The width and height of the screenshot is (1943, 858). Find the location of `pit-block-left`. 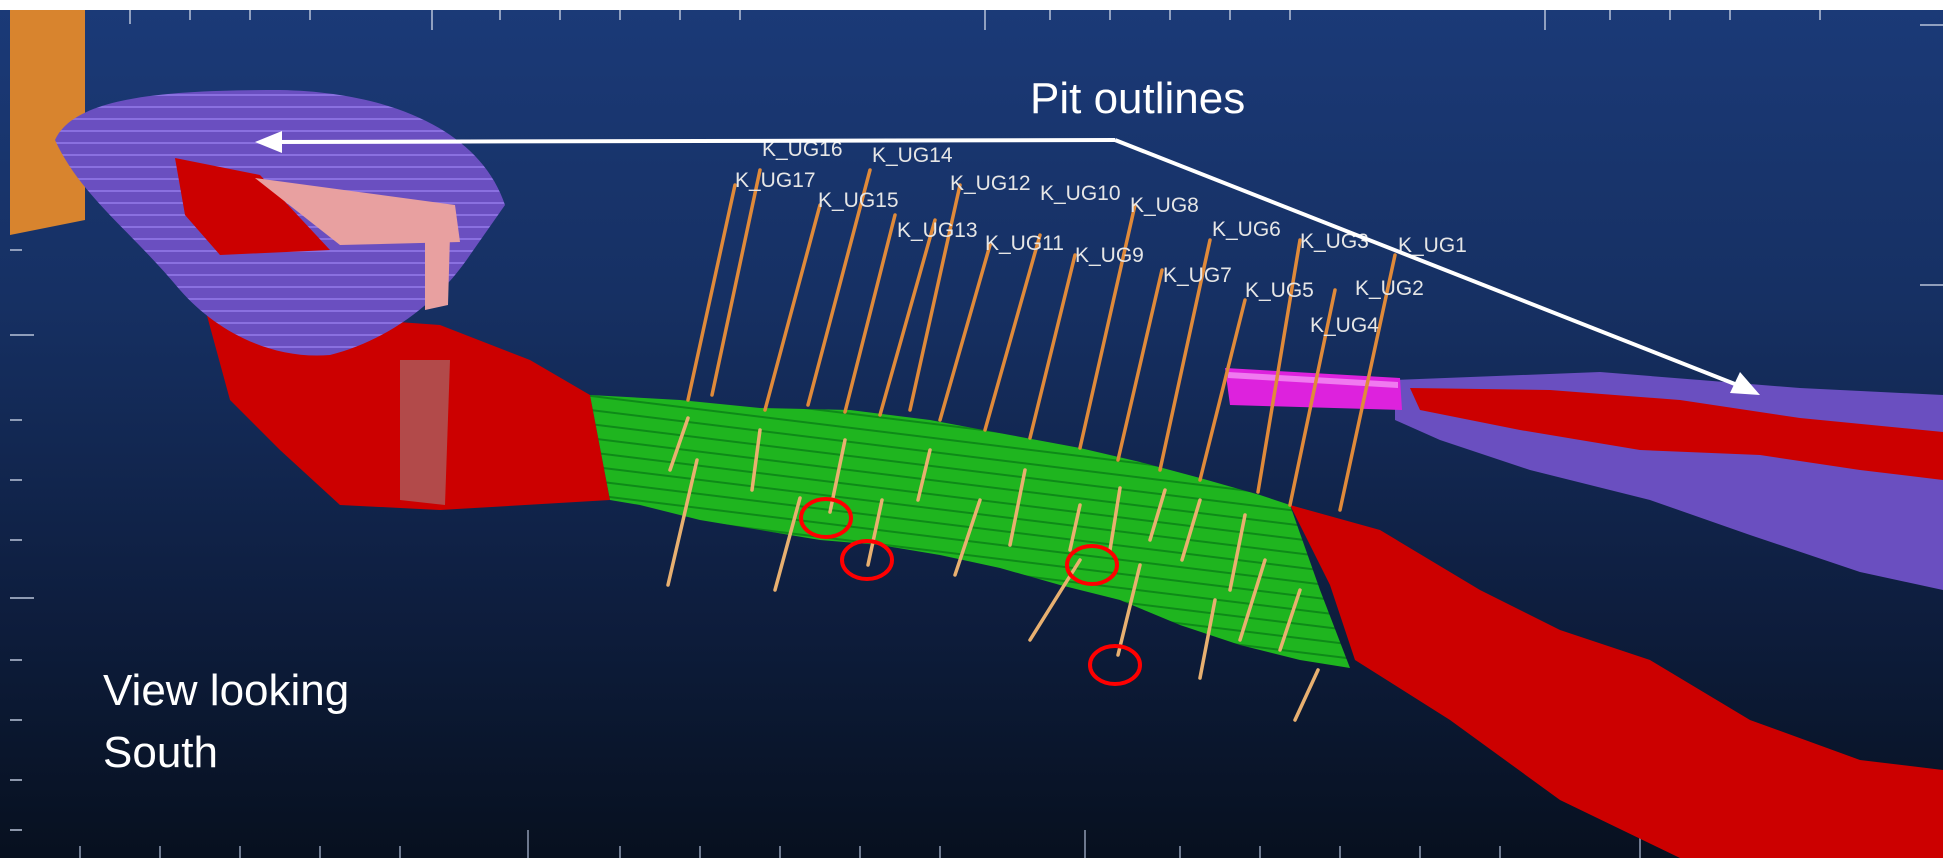

pit-block-left is located at coordinates (357, 211).